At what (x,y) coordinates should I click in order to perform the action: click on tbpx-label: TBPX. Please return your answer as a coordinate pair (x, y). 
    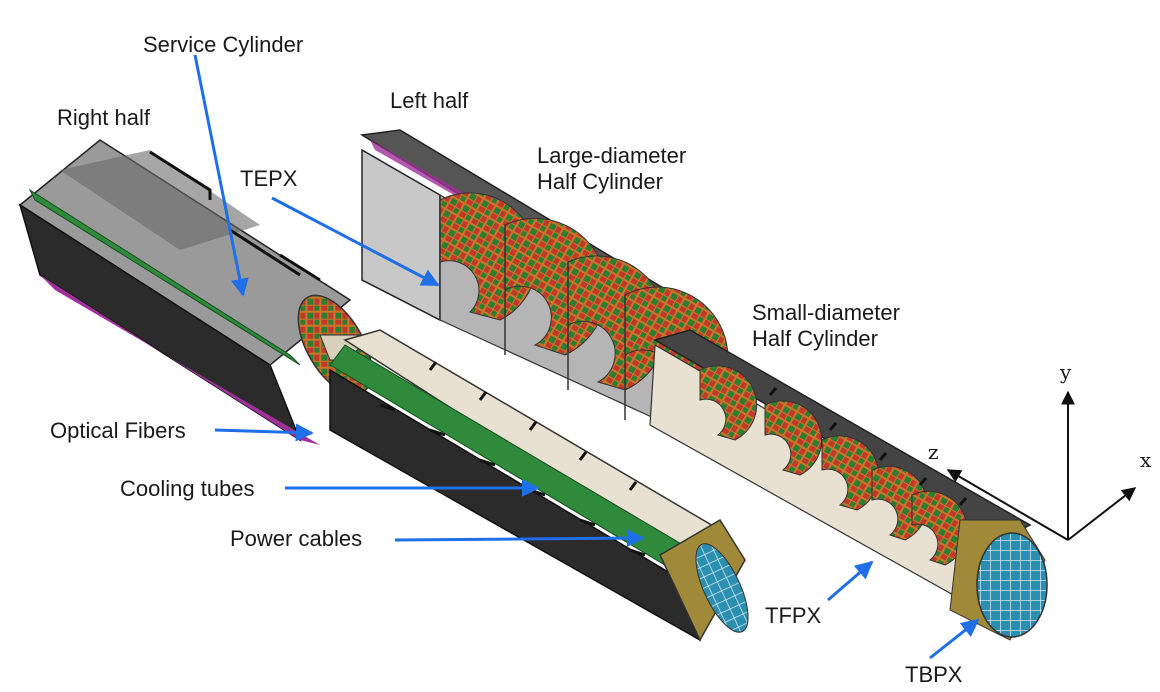
    Looking at the image, I should click on (934, 674).